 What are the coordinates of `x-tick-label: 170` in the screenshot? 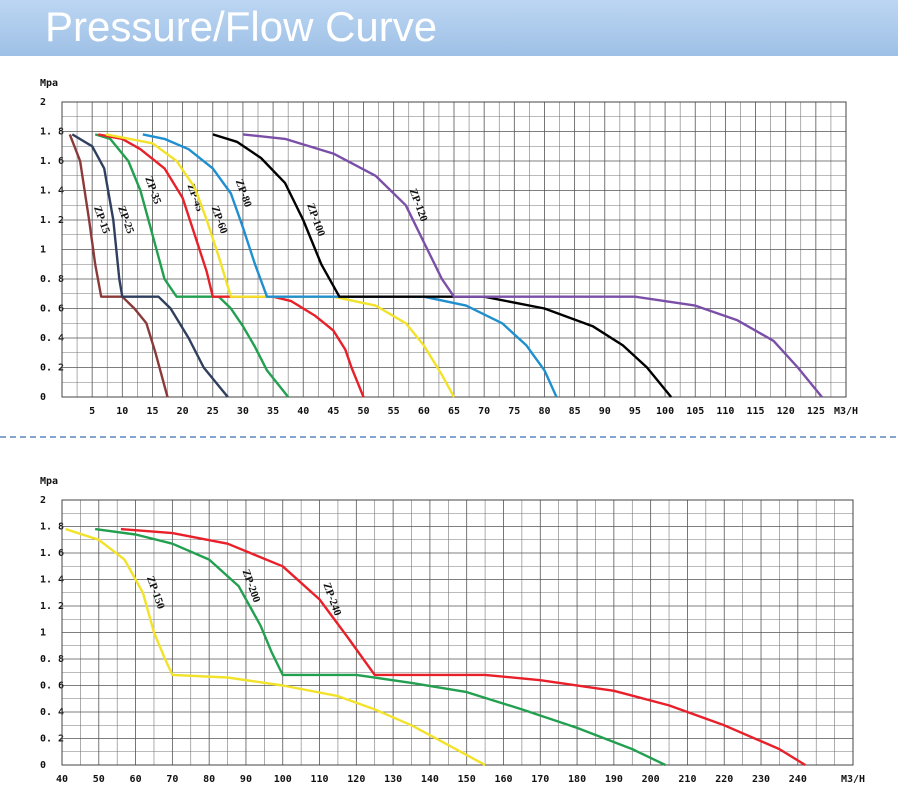 It's located at (540, 779).